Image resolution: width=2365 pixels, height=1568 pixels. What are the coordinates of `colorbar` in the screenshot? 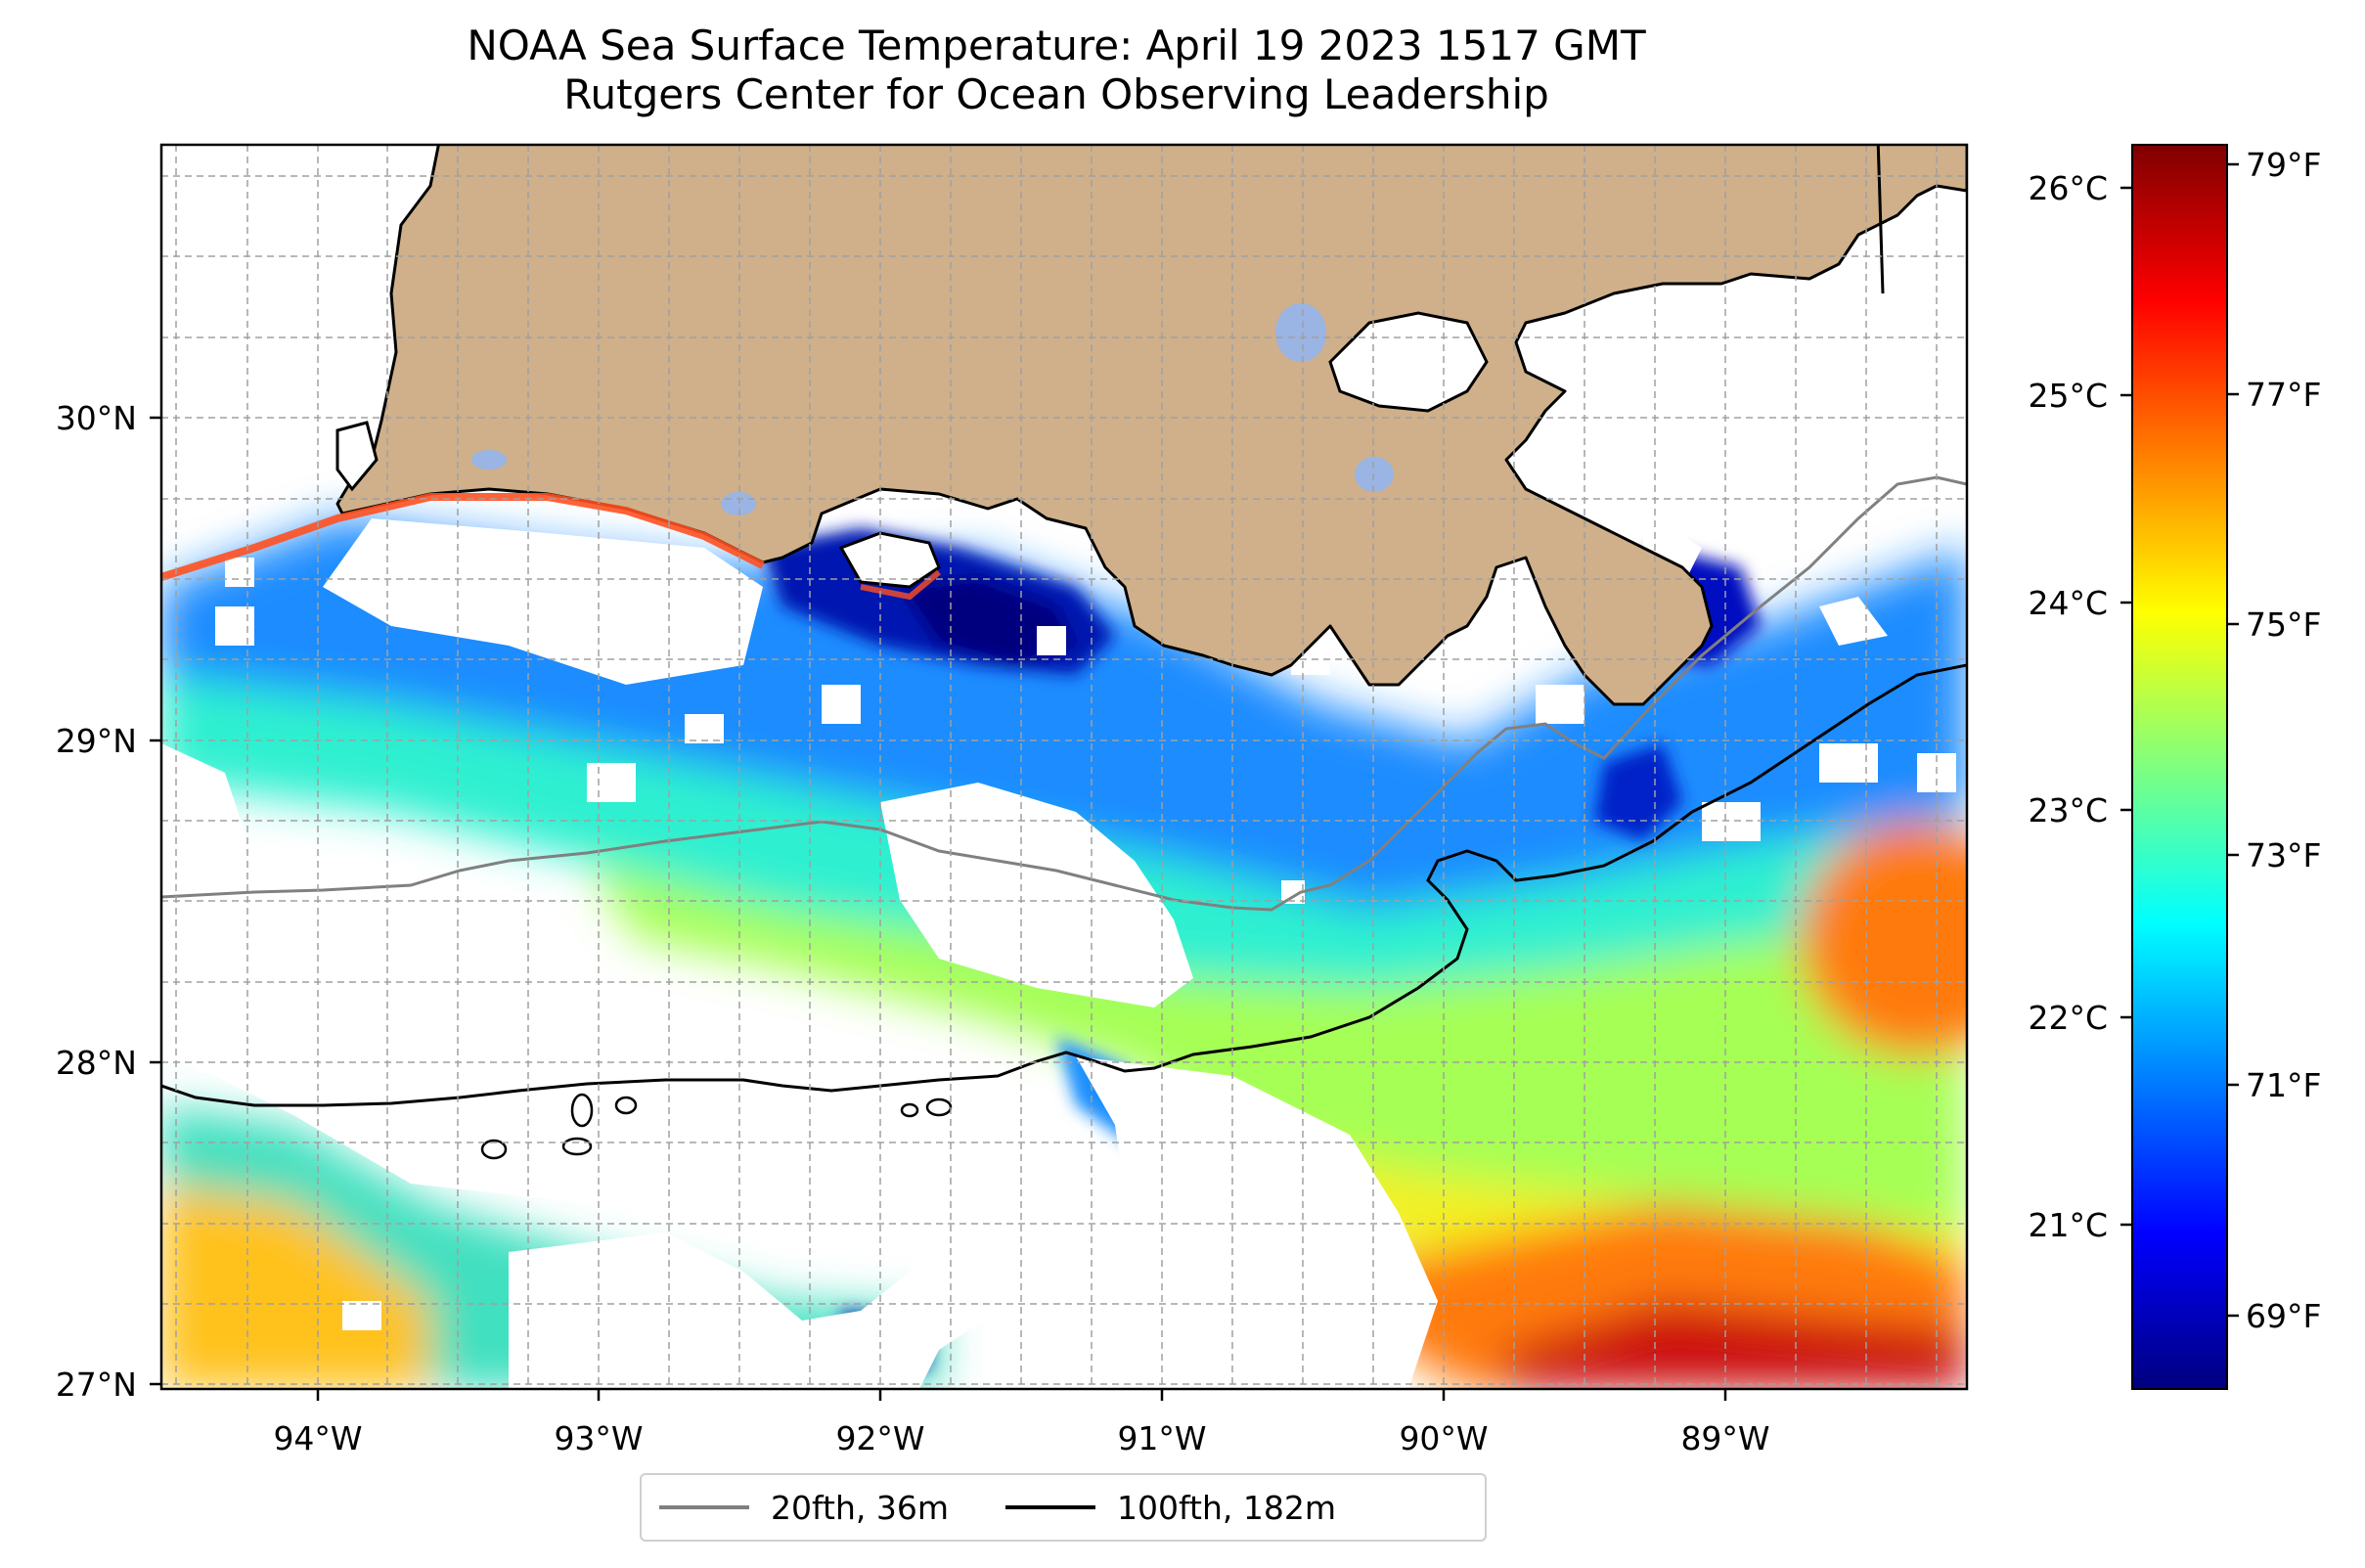 It's located at (2179, 767).